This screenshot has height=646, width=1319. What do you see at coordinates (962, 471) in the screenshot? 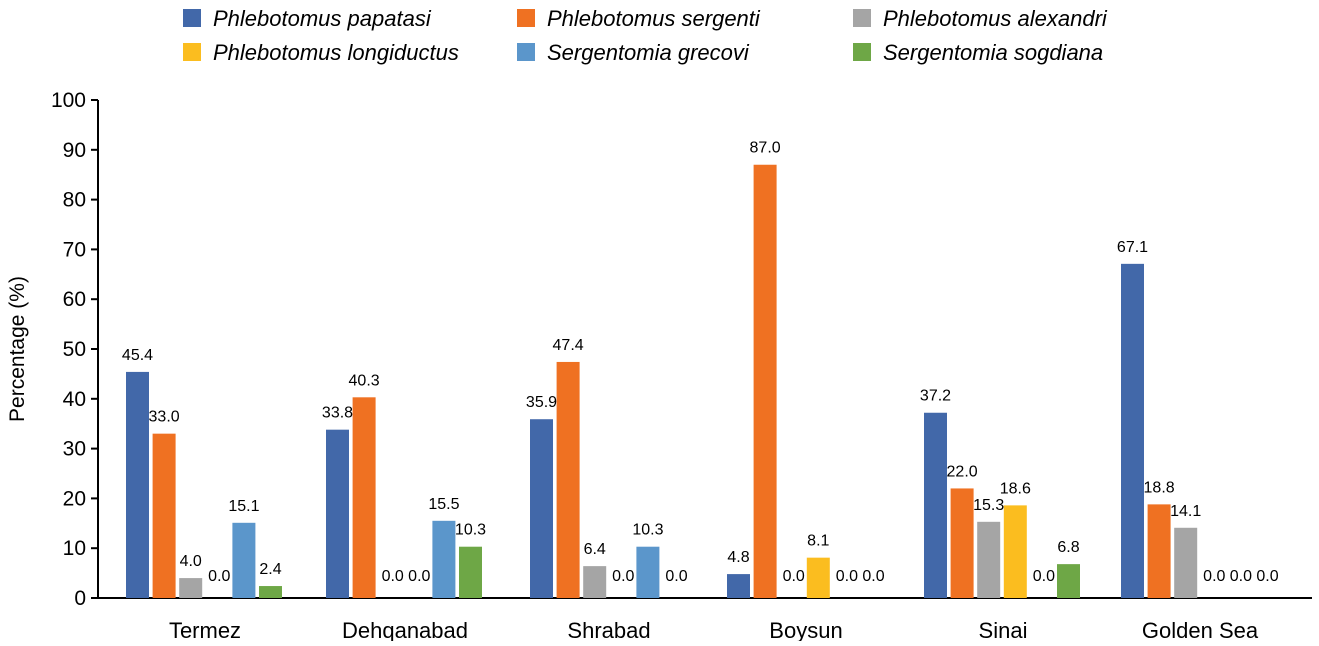
I see `data-label: 22.0` at bounding box center [962, 471].